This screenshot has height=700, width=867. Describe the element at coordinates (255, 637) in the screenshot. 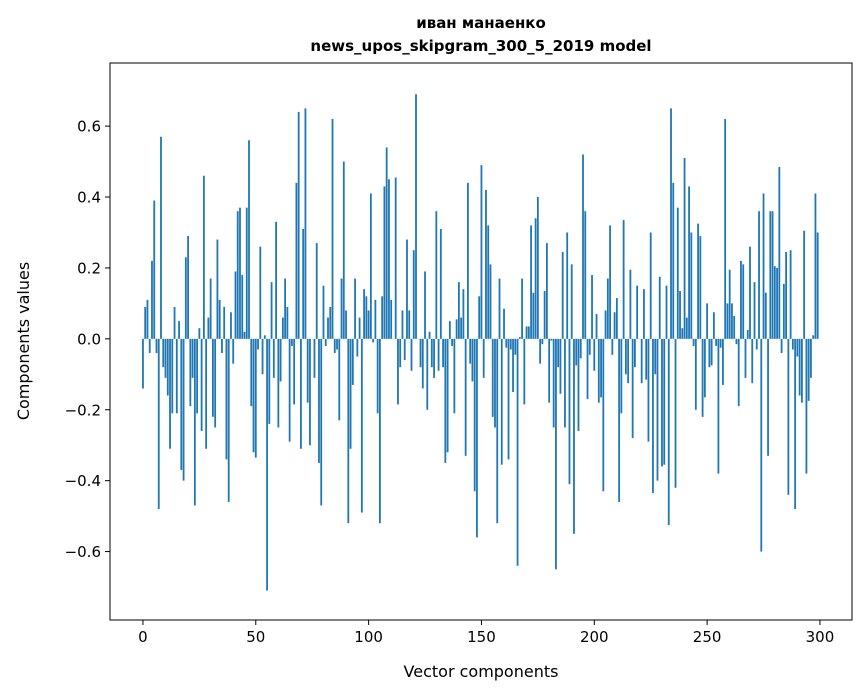

I see `x-tick-label: 50` at that location.